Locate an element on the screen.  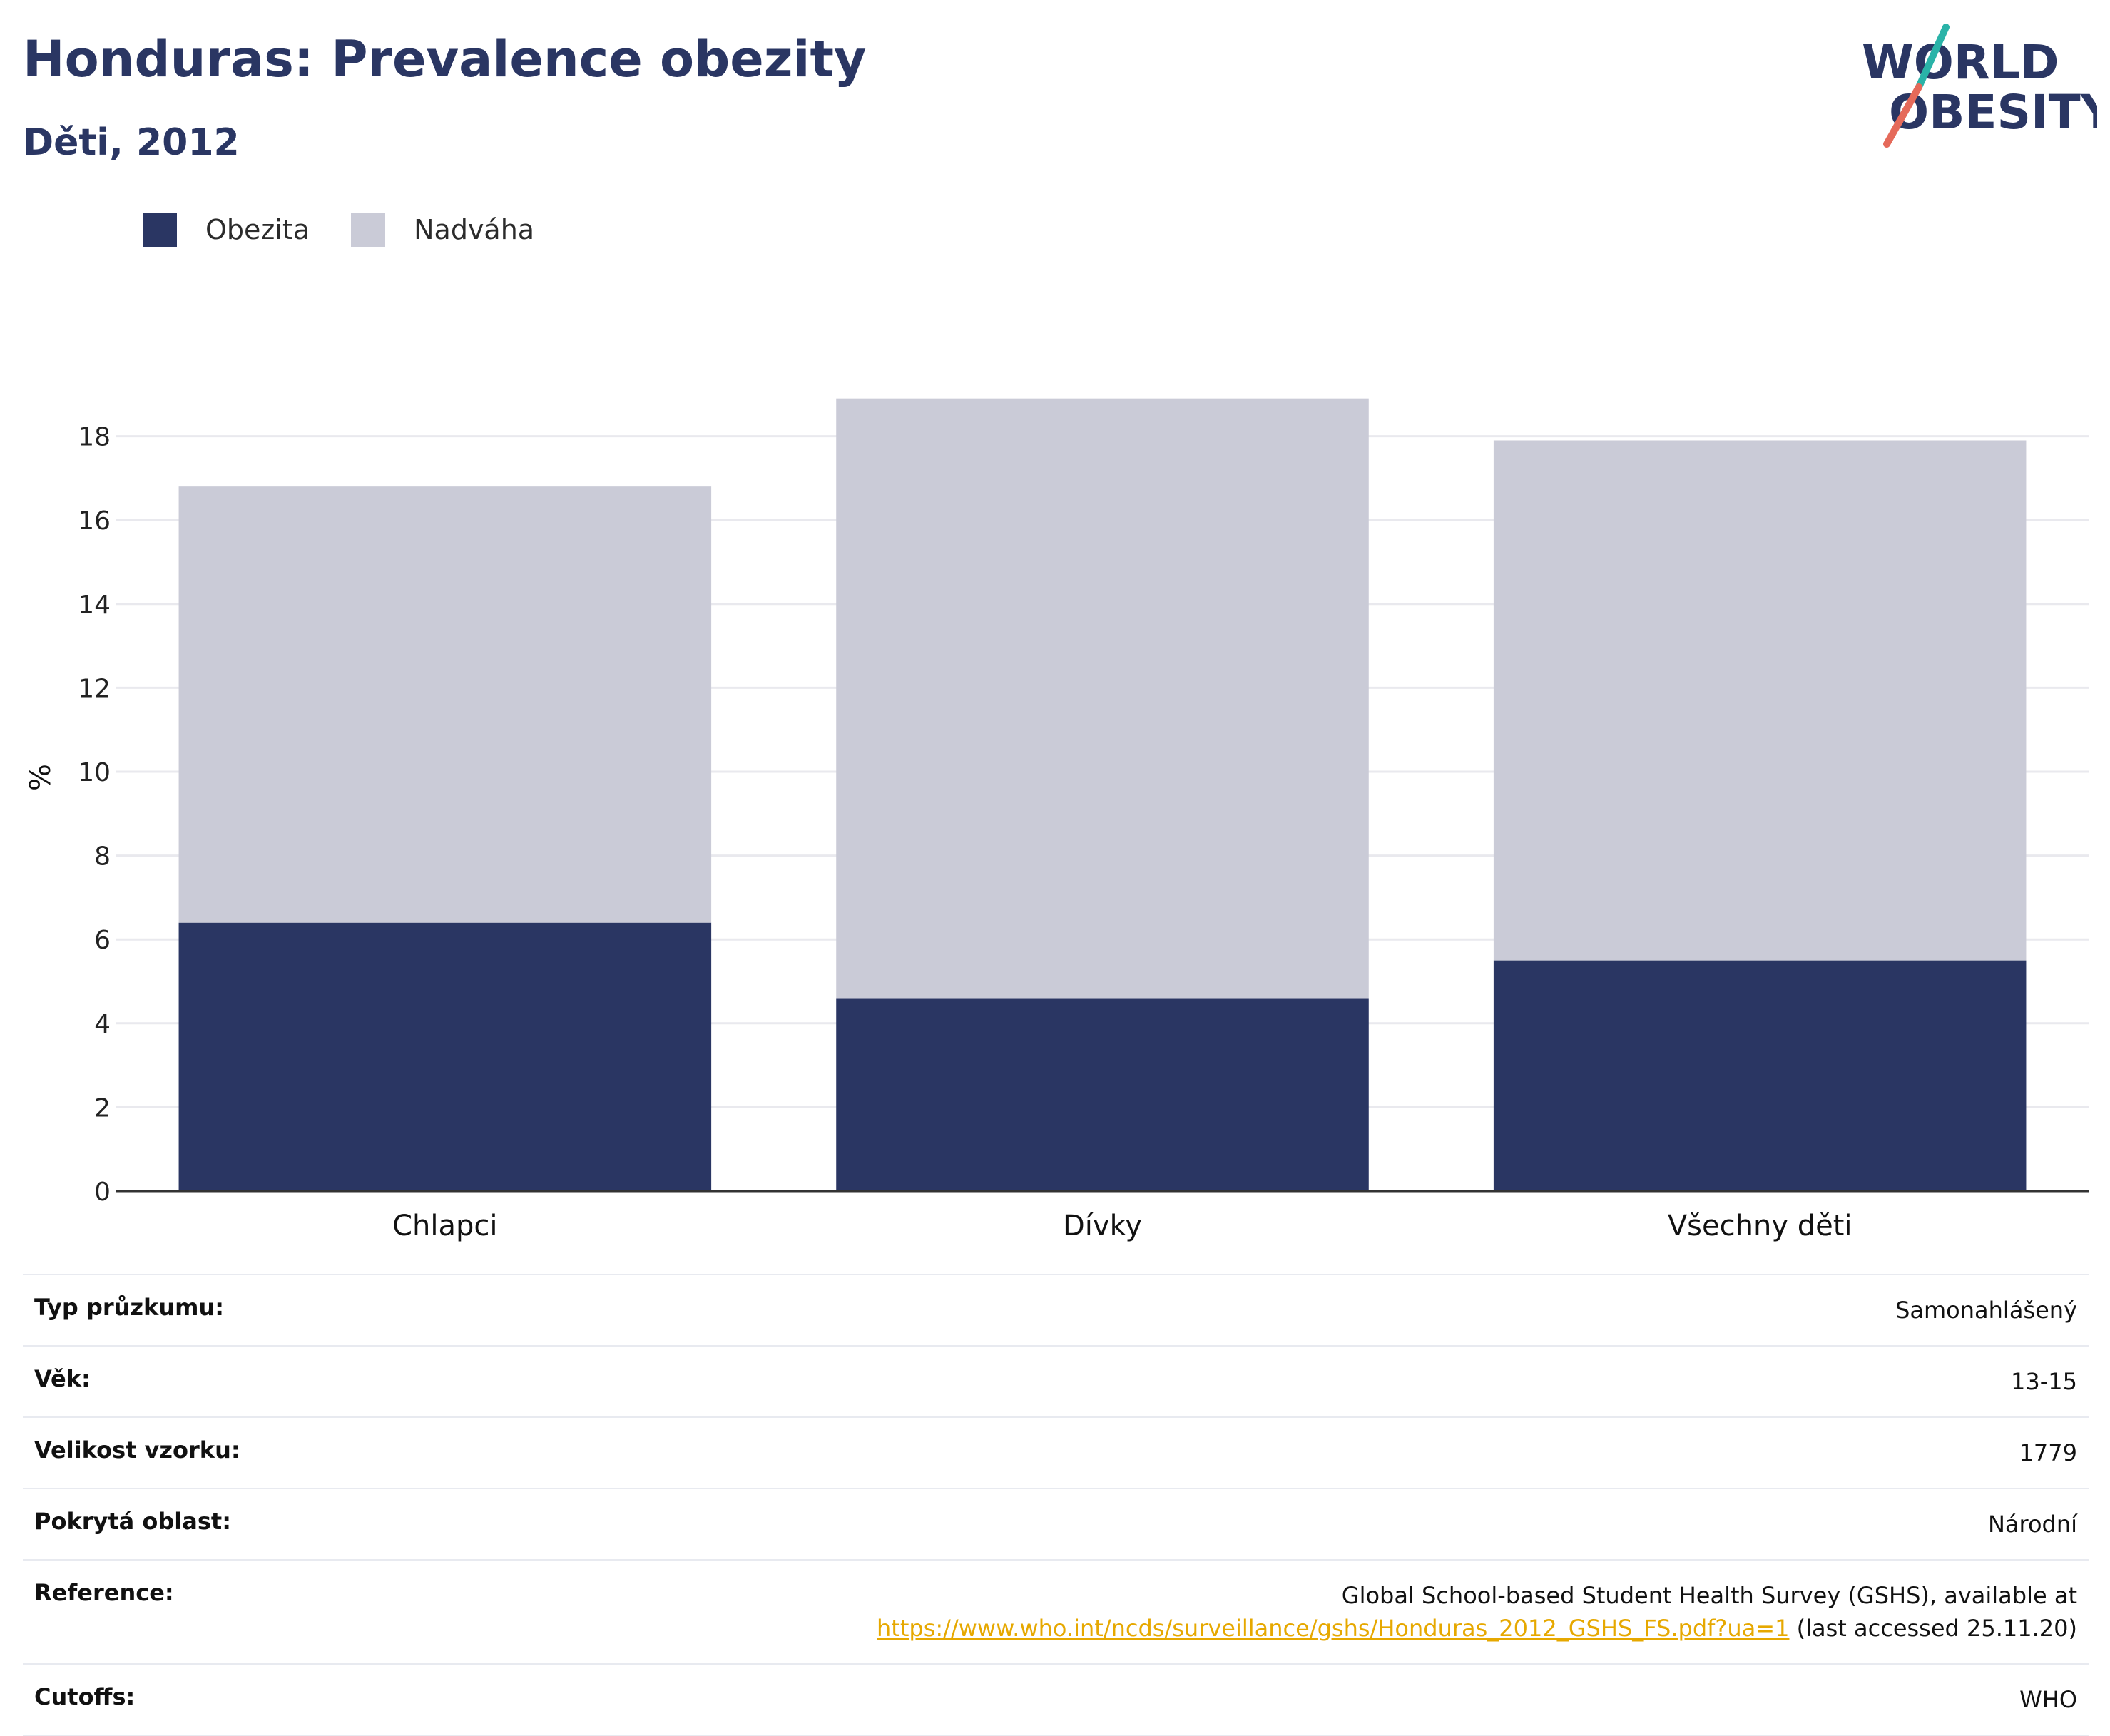
info-row-survey-type: Typ průzkumu: Samonahlášený is located at coordinates (1056, 1309).